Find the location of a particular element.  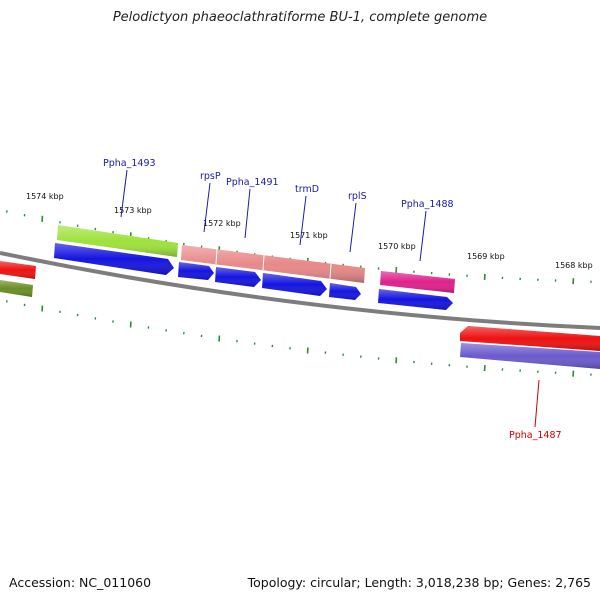

label-rplS: rplS is located at coordinates (357, 222).